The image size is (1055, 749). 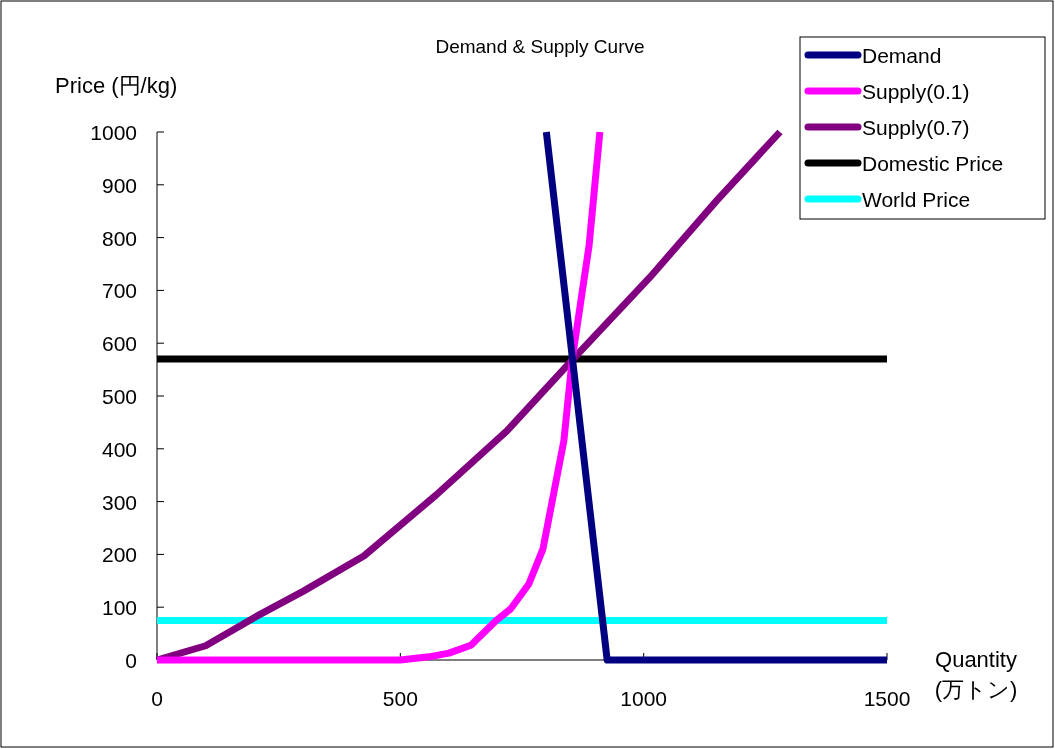 I want to click on y-axis-title: Price (円/kg), so click(x=116, y=85).